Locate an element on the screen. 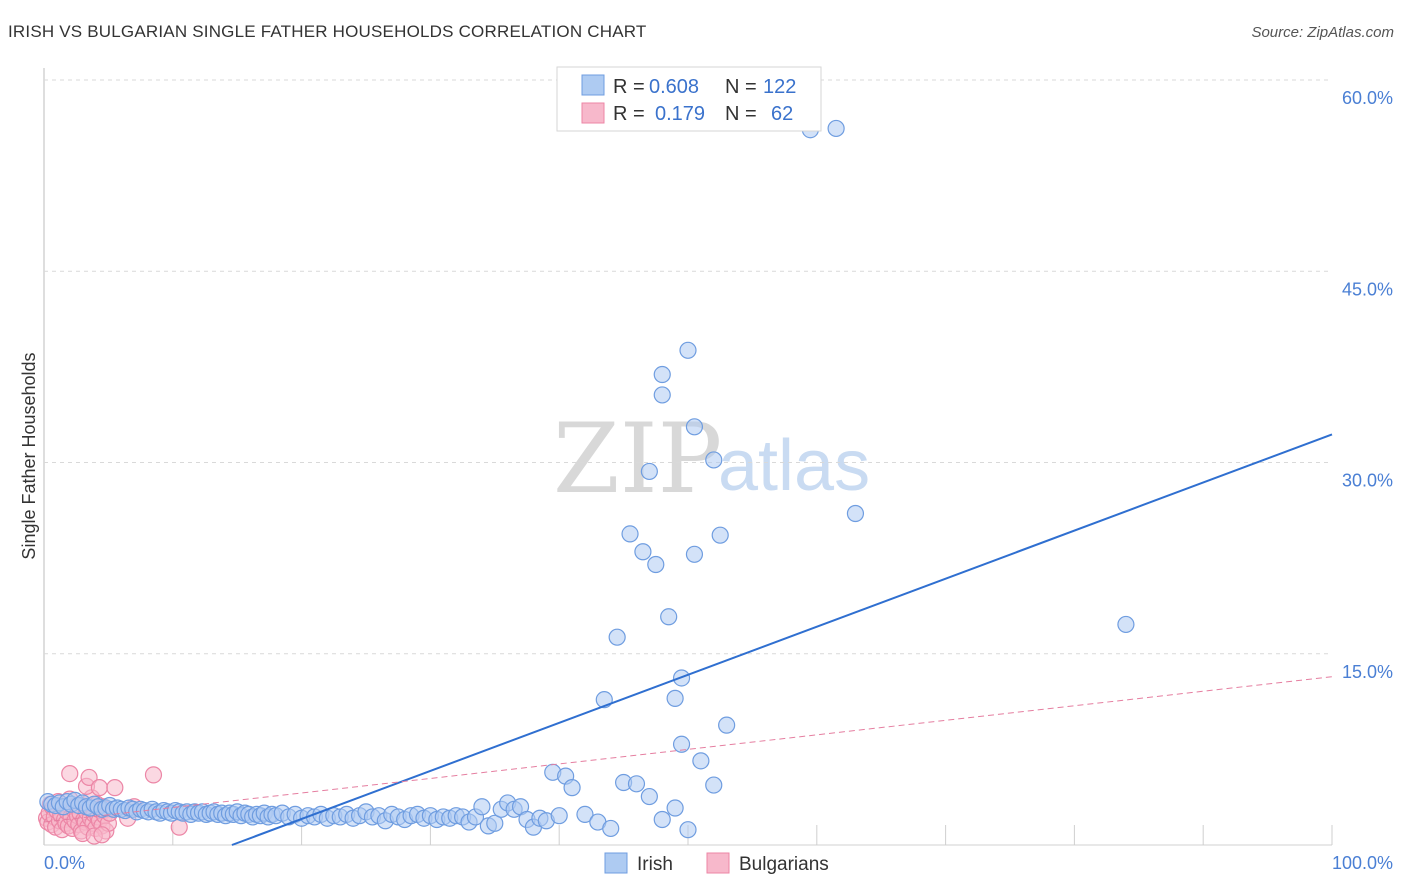  y-tick-label-30: 30.0% is located at coordinates (1367, 481).